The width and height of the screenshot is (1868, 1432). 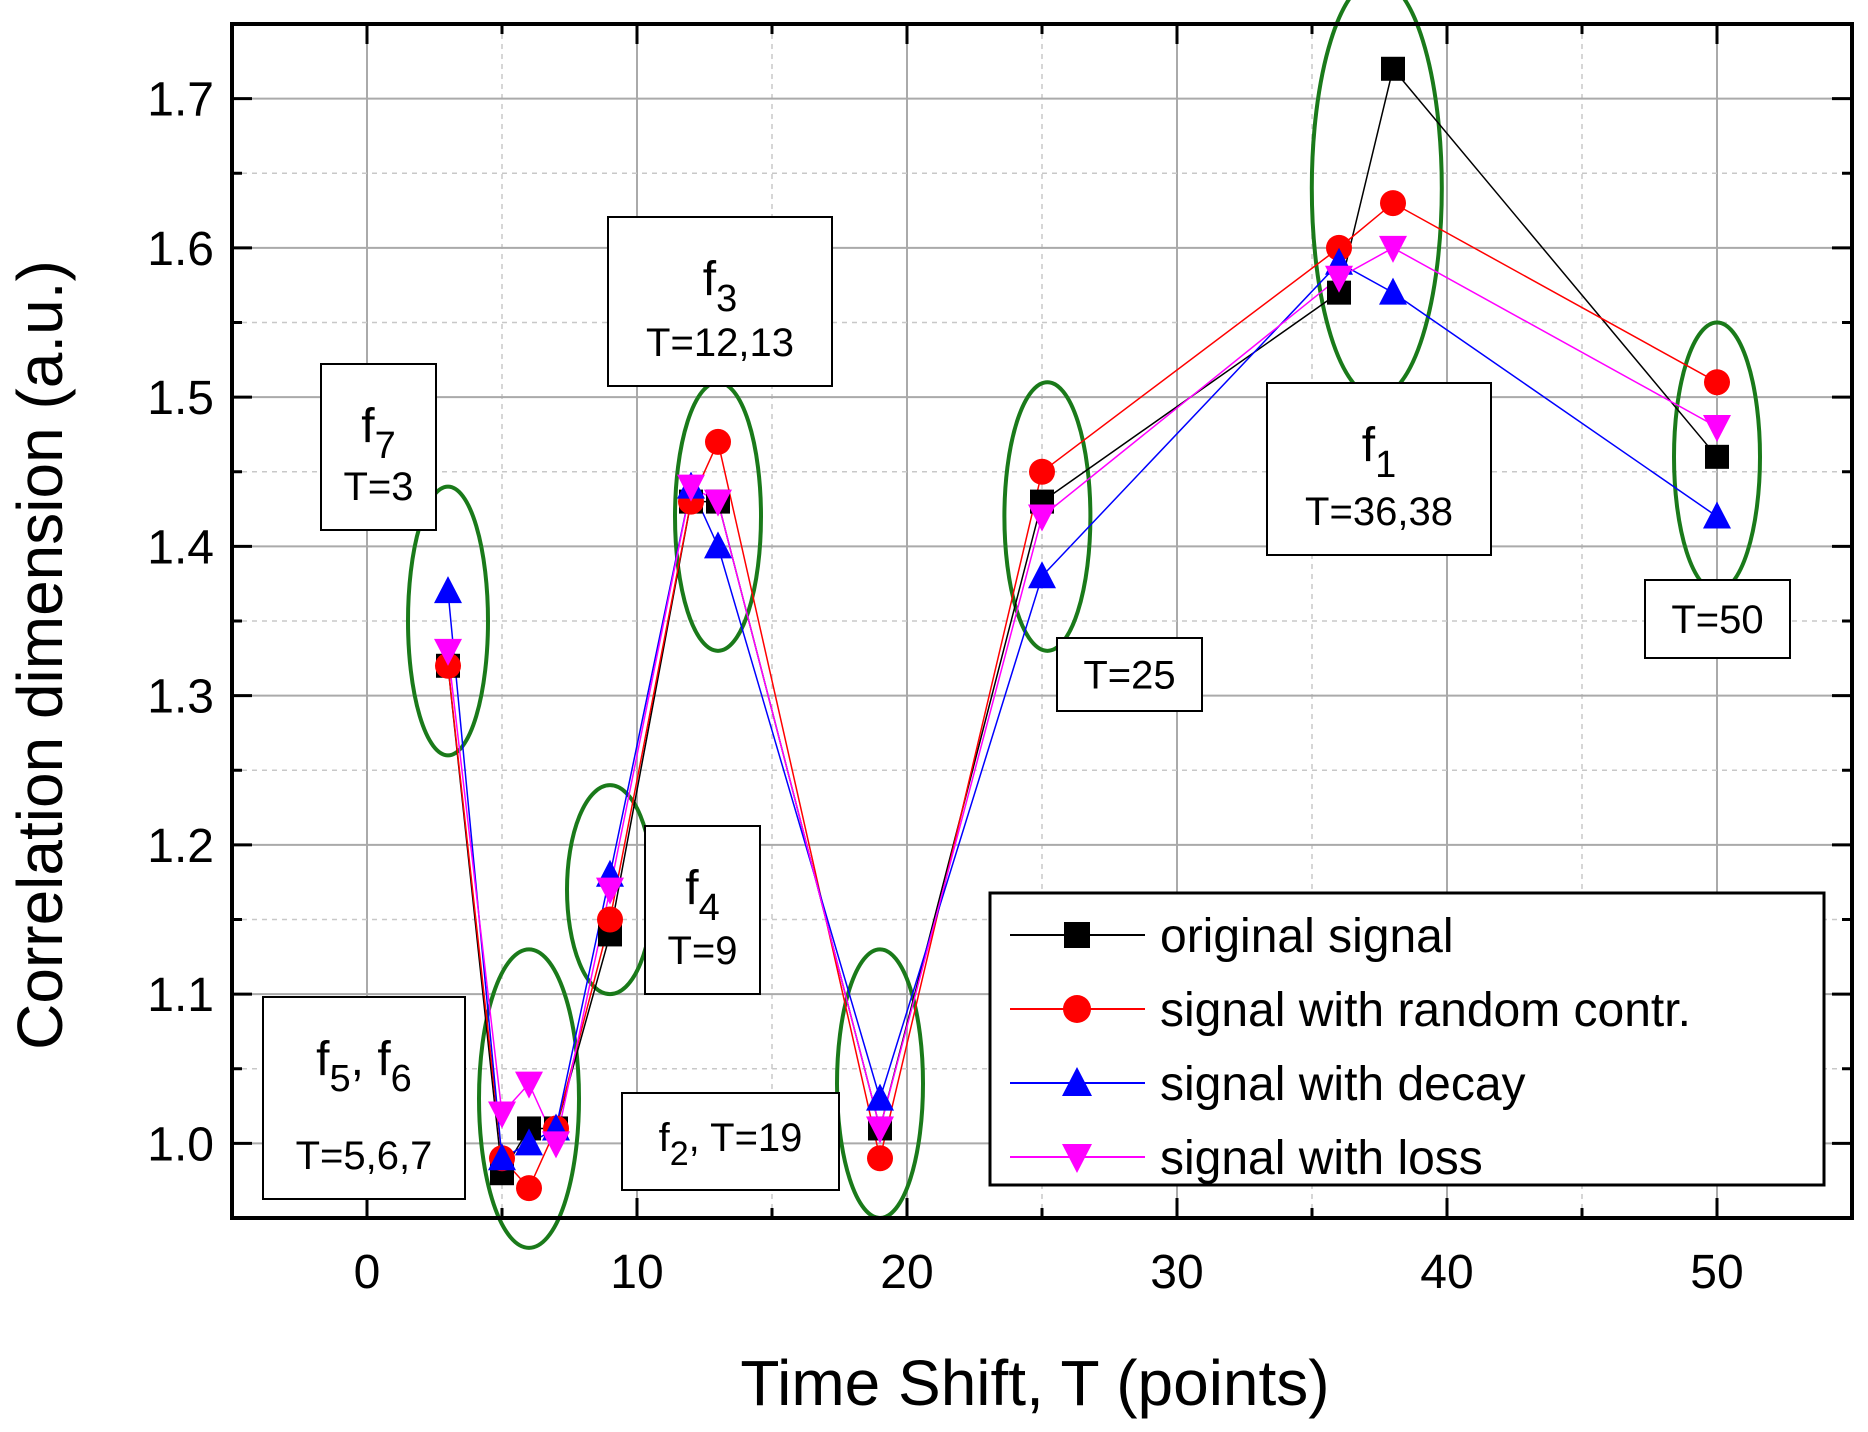 What do you see at coordinates (180, 846) in the screenshot?
I see `y-tick-label: 1.2` at bounding box center [180, 846].